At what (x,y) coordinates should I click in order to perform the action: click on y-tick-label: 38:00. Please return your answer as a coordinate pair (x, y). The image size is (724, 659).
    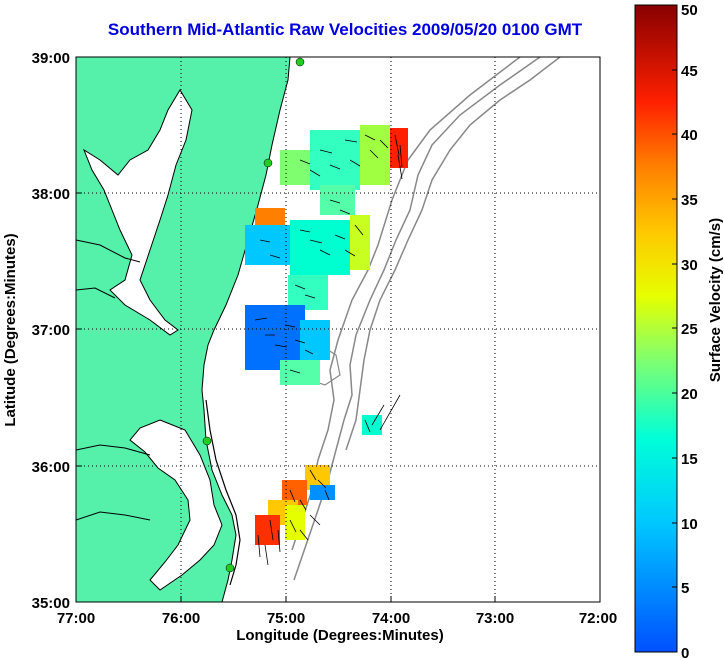
    Looking at the image, I should click on (51, 194).